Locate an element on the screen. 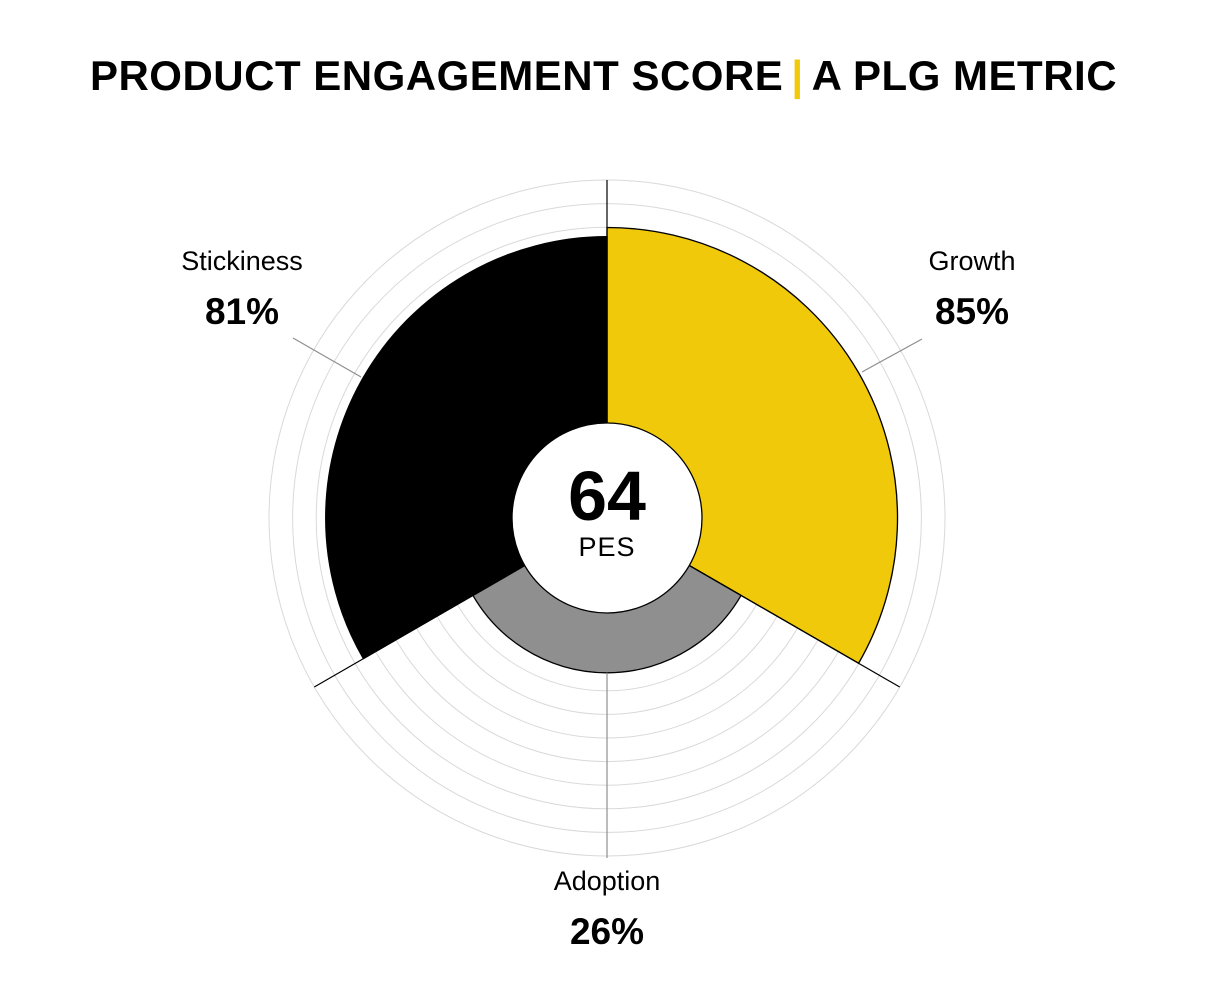 The height and width of the screenshot is (1000, 1207). value-label: 85% is located at coordinates (972, 311).